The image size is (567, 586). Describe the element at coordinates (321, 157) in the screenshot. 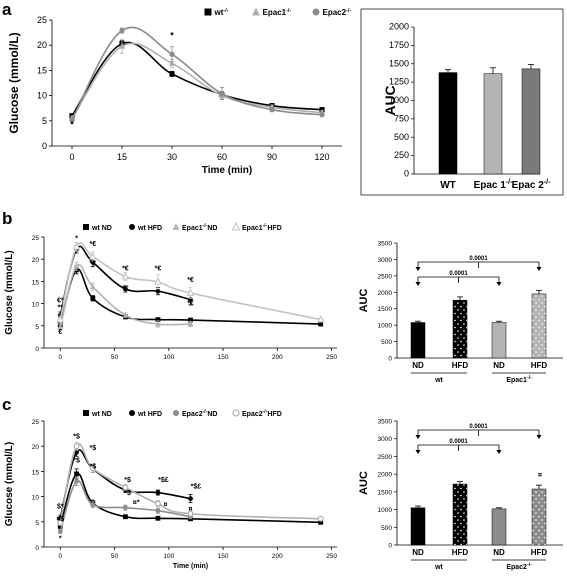

I see `x-tick-label: 120` at that location.